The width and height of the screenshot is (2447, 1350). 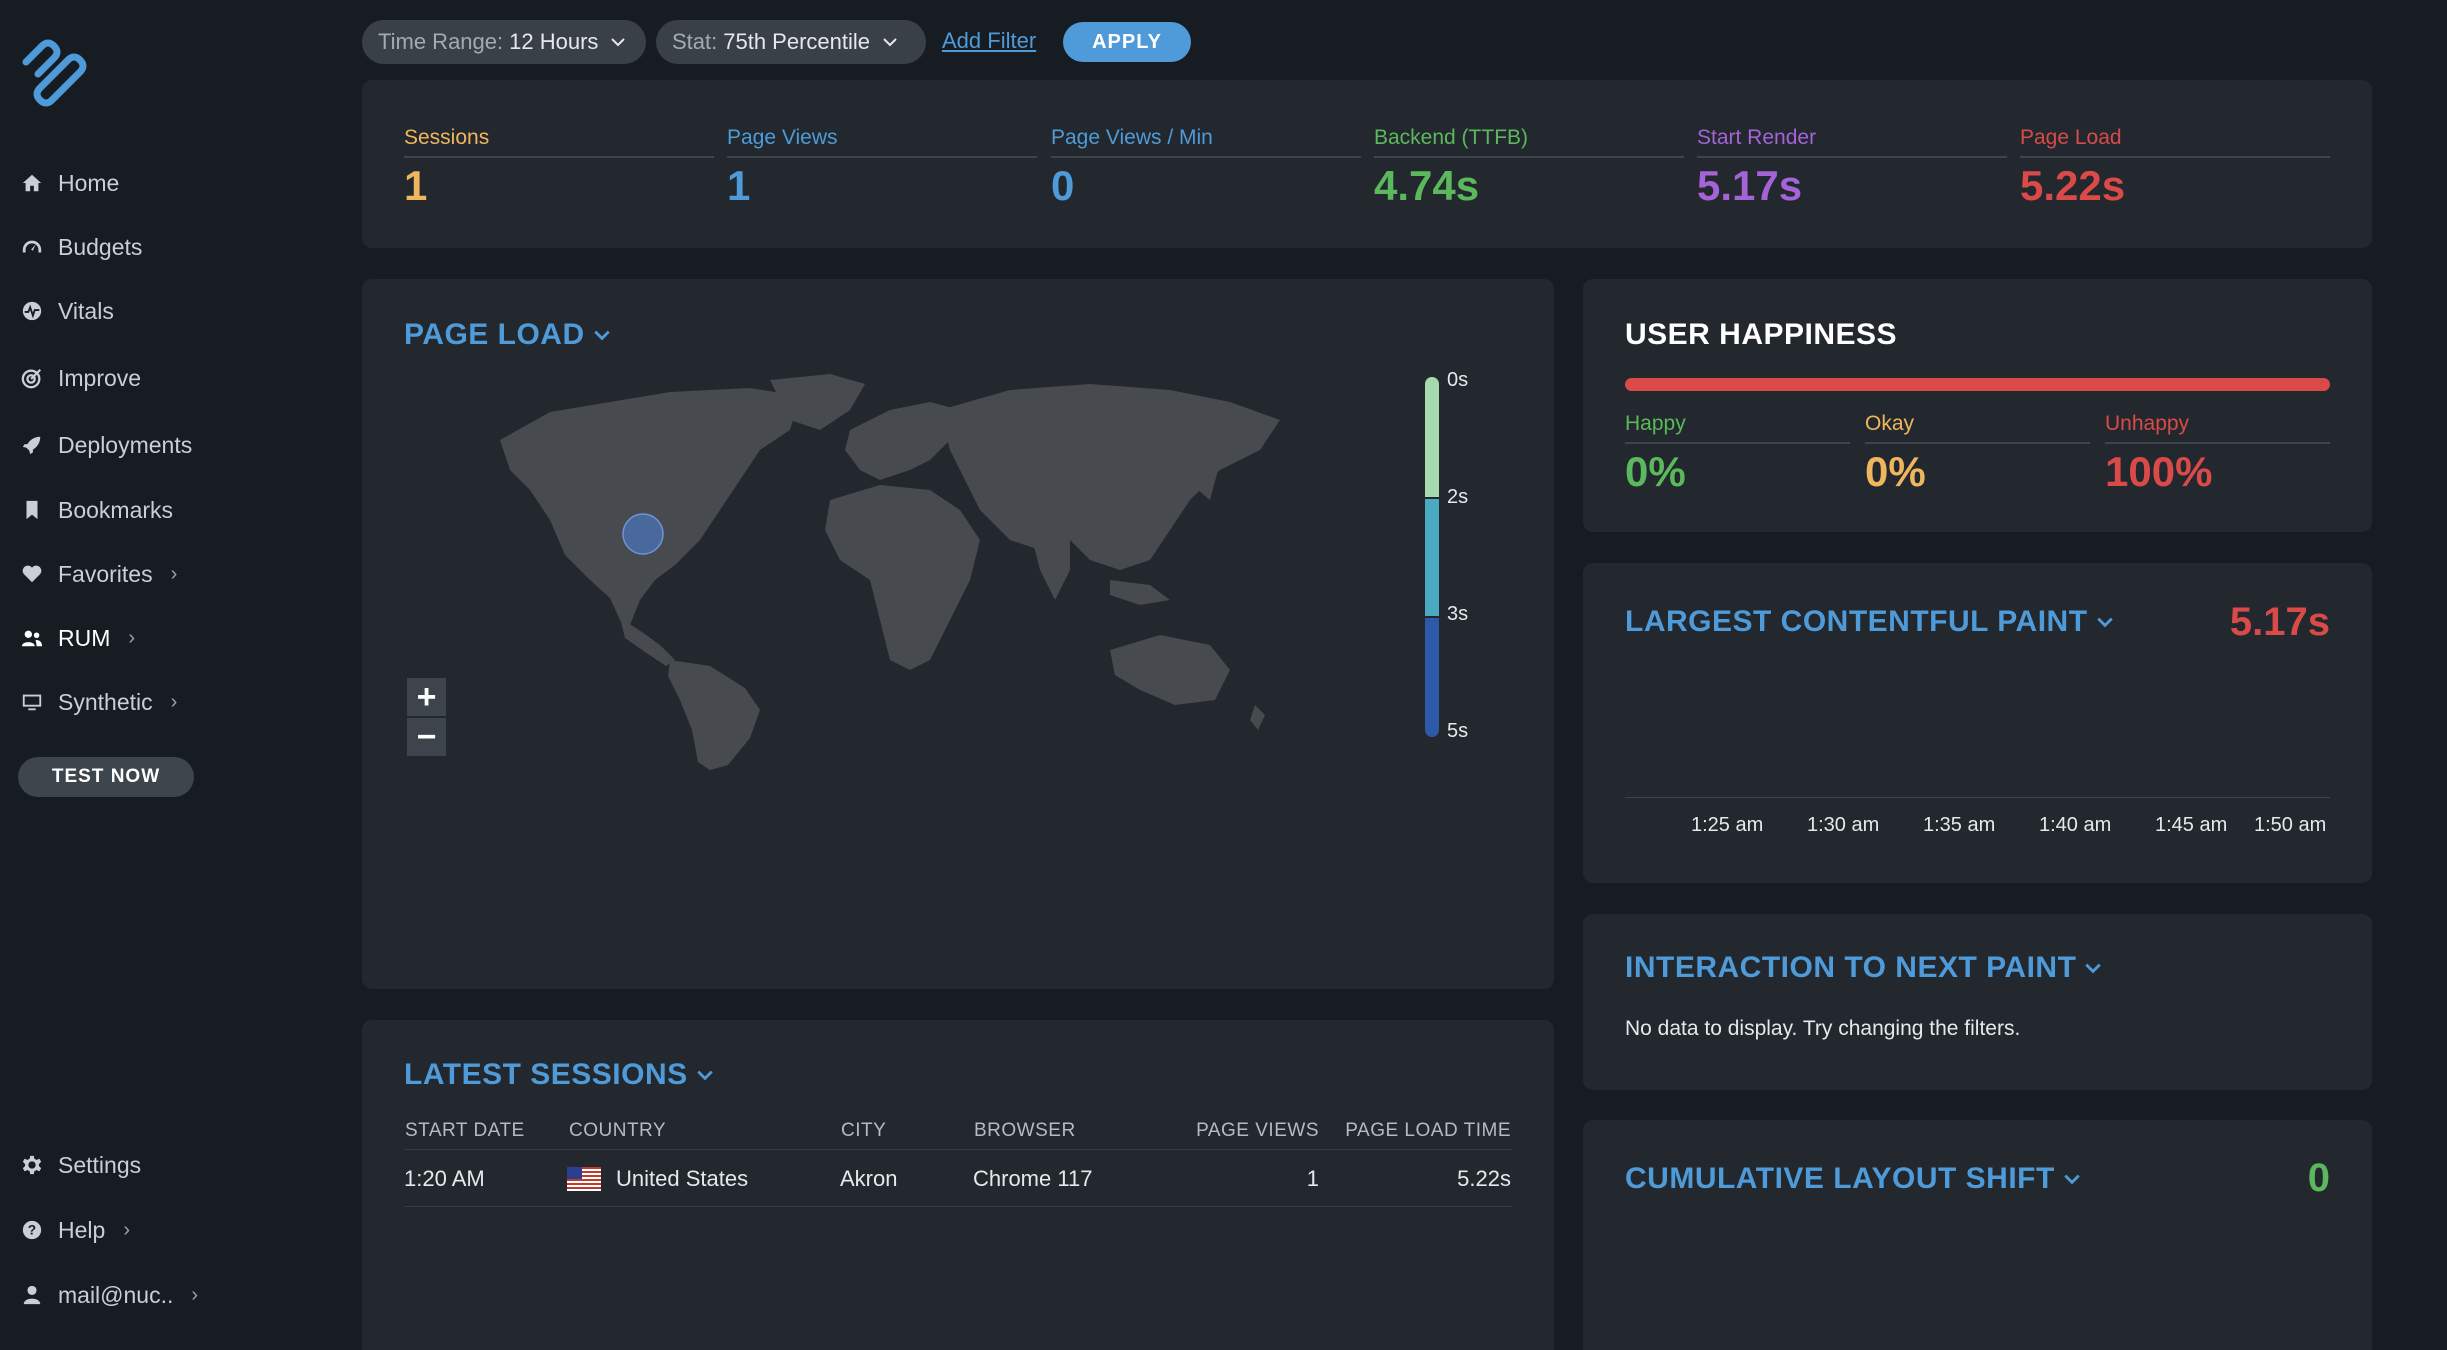 What do you see at coordinates (1977, 428) in the screenshot?
I see `okay-label: Okay` at bounding box center [1977, 428].